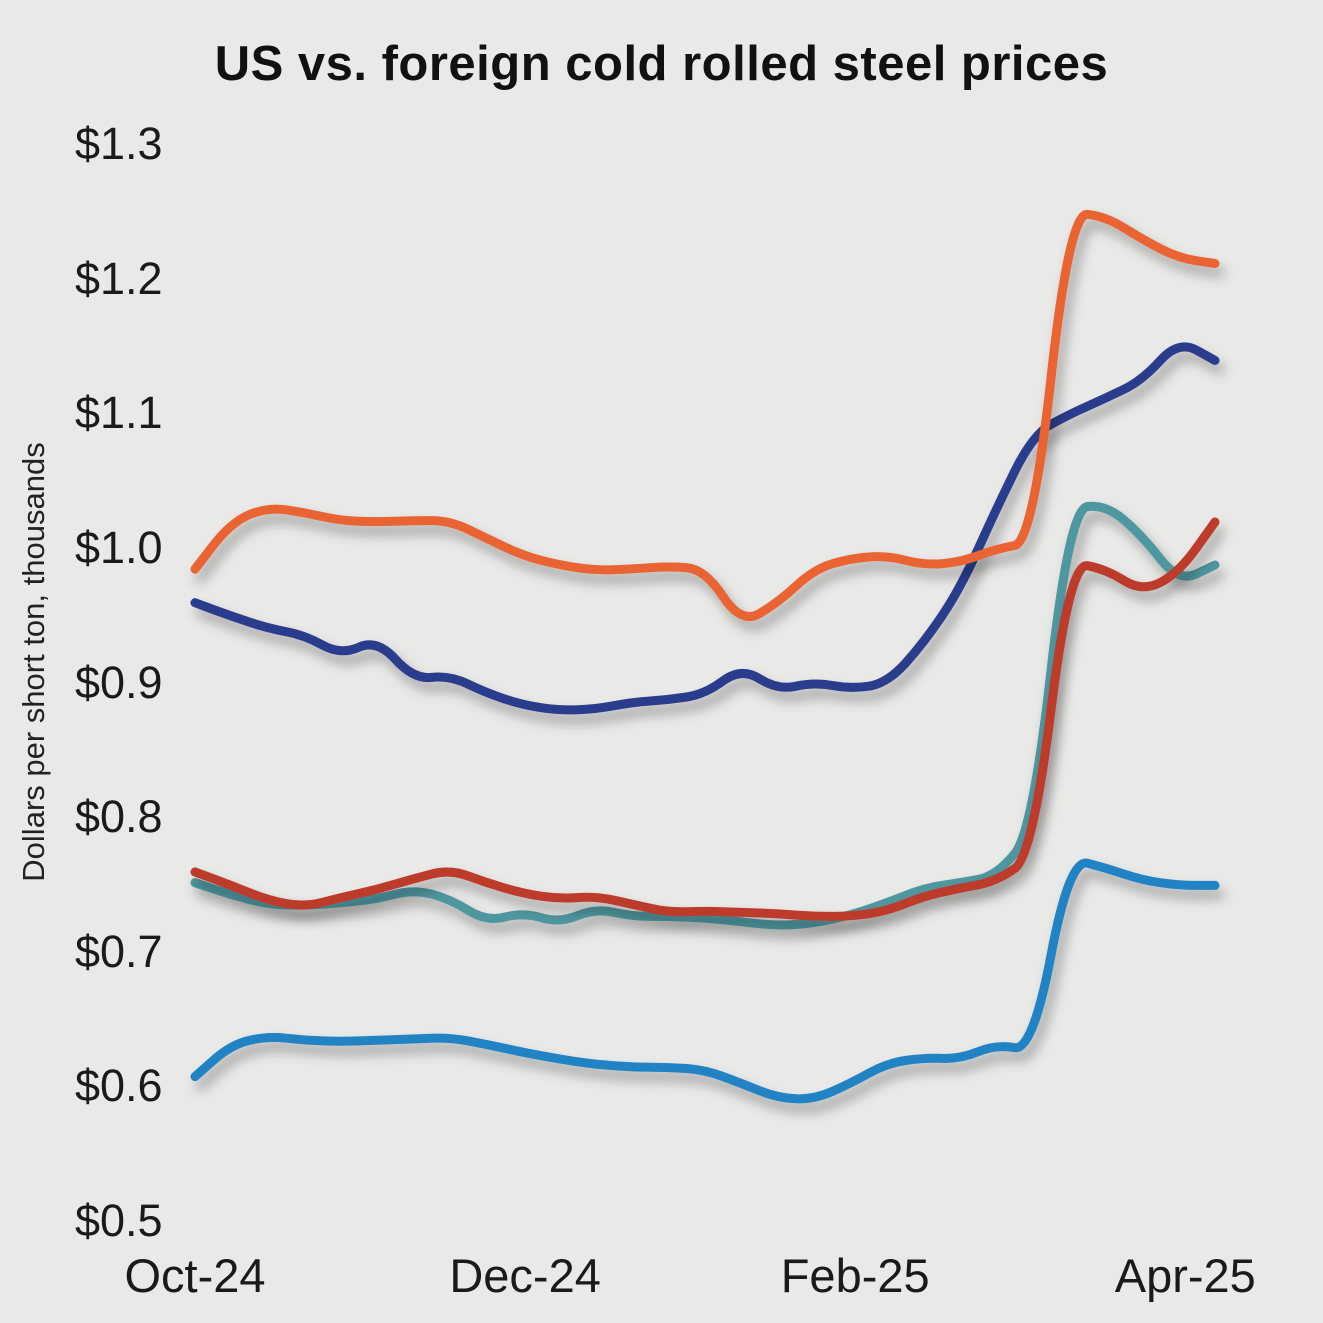 This screenshot has height=1323, width=1323. I want to click on x-tick-label: Dec-24, so click(525, 1275).